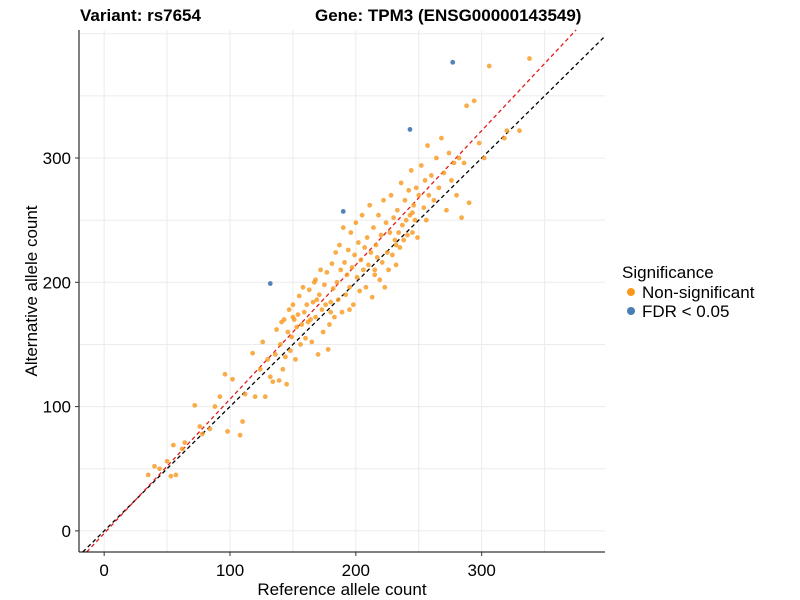 Image resolution: width=800 pixels, height=600 pixels. I want to click on x-tick-labels: 0 100 200 300, so click(297, 570).